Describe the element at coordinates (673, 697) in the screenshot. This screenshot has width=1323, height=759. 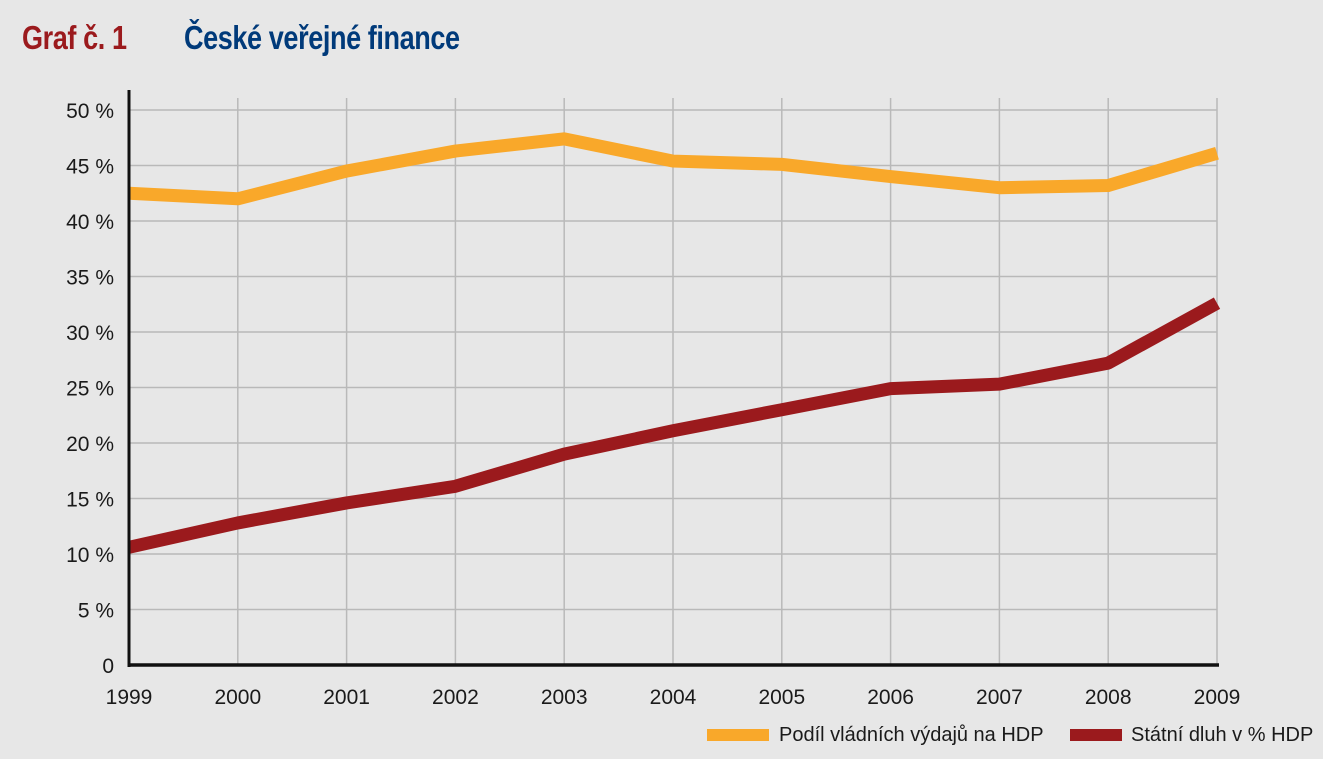
I see `x-tick-label: 2004` at that location.